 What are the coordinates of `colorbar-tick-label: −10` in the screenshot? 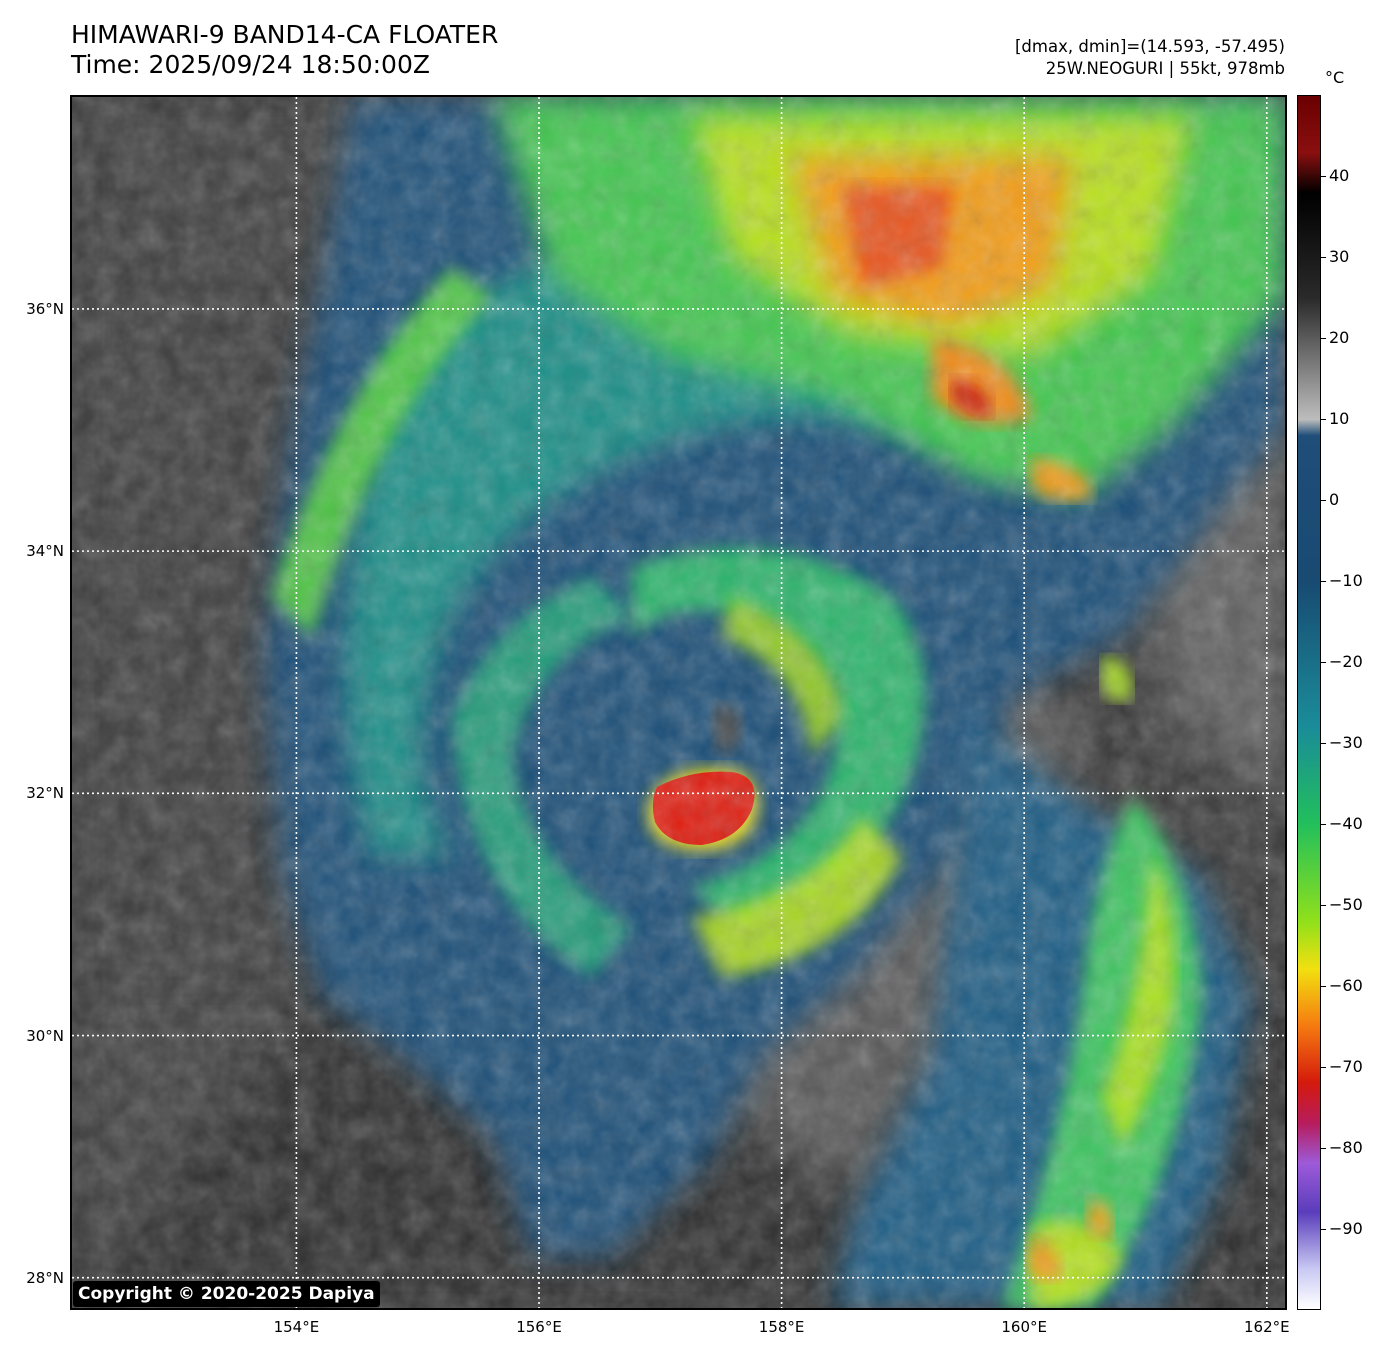 It's located at (1346, 580).